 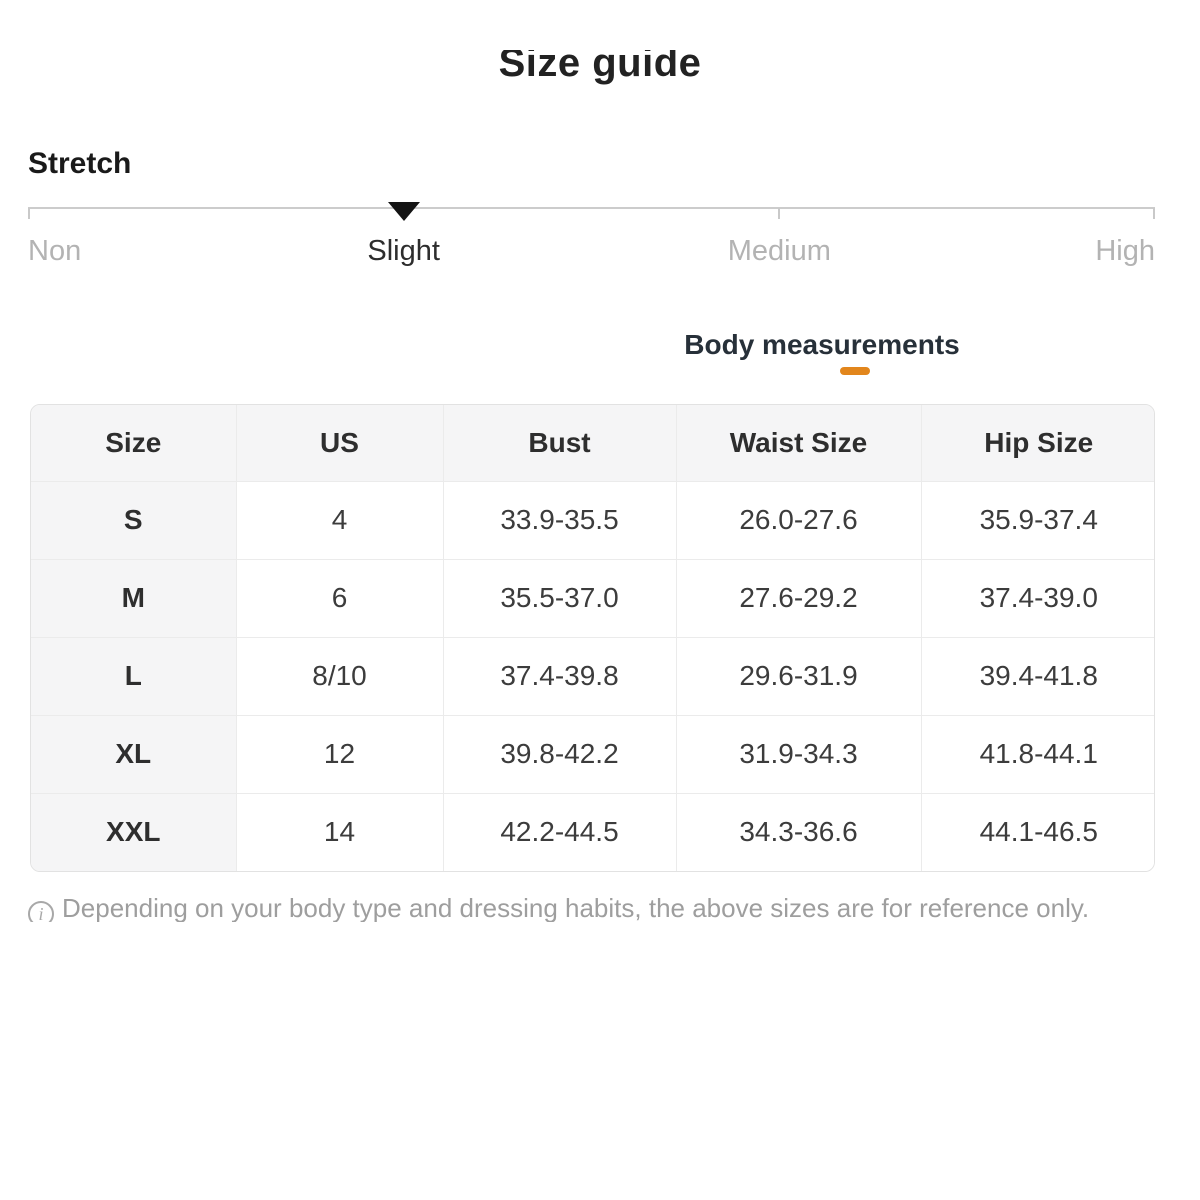 I want to click on stretch-tick-medium, so click(x=779, y=213).